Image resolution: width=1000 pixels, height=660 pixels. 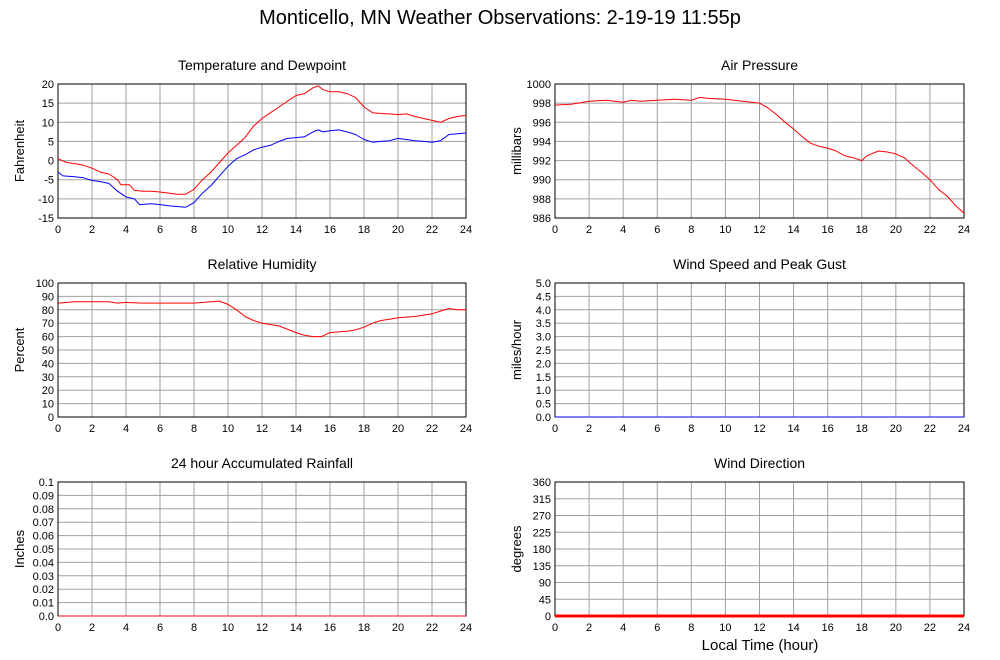 What do you see at coordinates (43, 523) in the screenshot?
I see `y-tick-label: 0.07` at bounding box center [43, 523].